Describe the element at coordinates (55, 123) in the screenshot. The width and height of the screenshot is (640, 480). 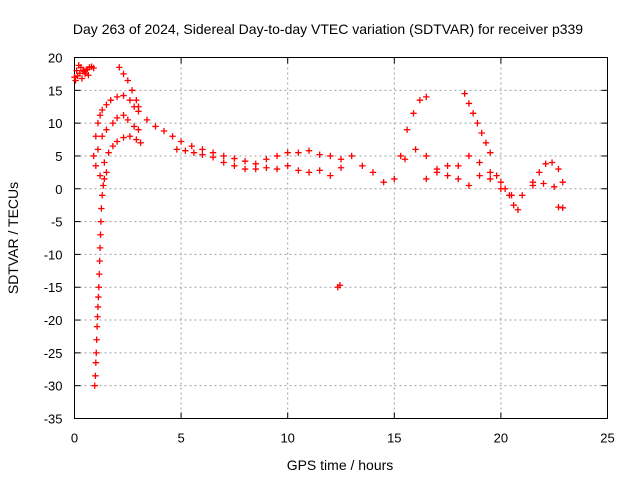
I see `y-tick-label: 10` at that location.